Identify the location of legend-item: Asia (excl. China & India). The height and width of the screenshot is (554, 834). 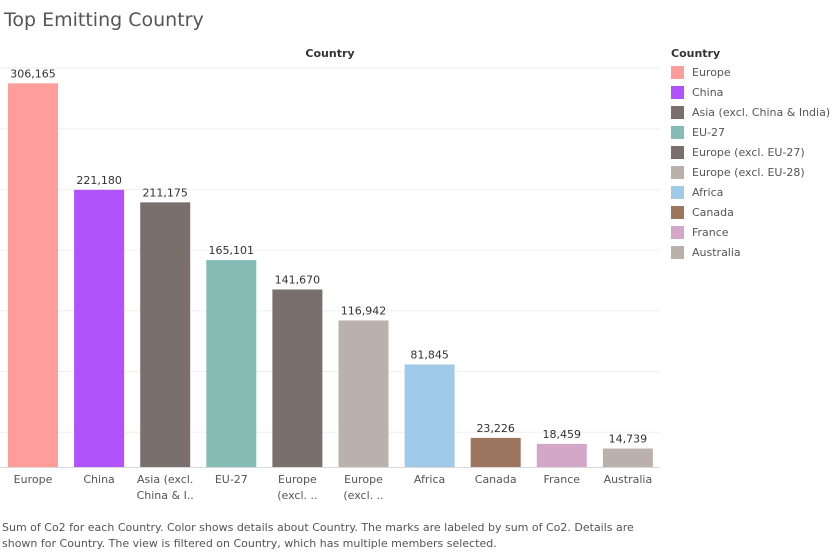
(752, 112).